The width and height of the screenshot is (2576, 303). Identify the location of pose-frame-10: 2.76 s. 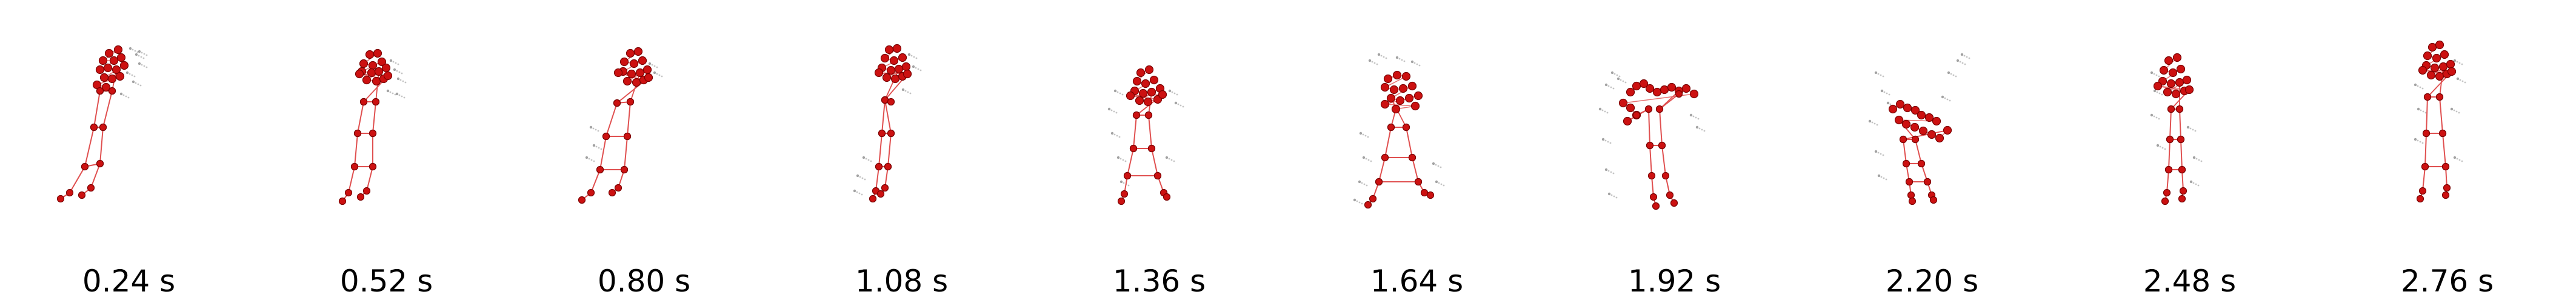
(2447, 151).